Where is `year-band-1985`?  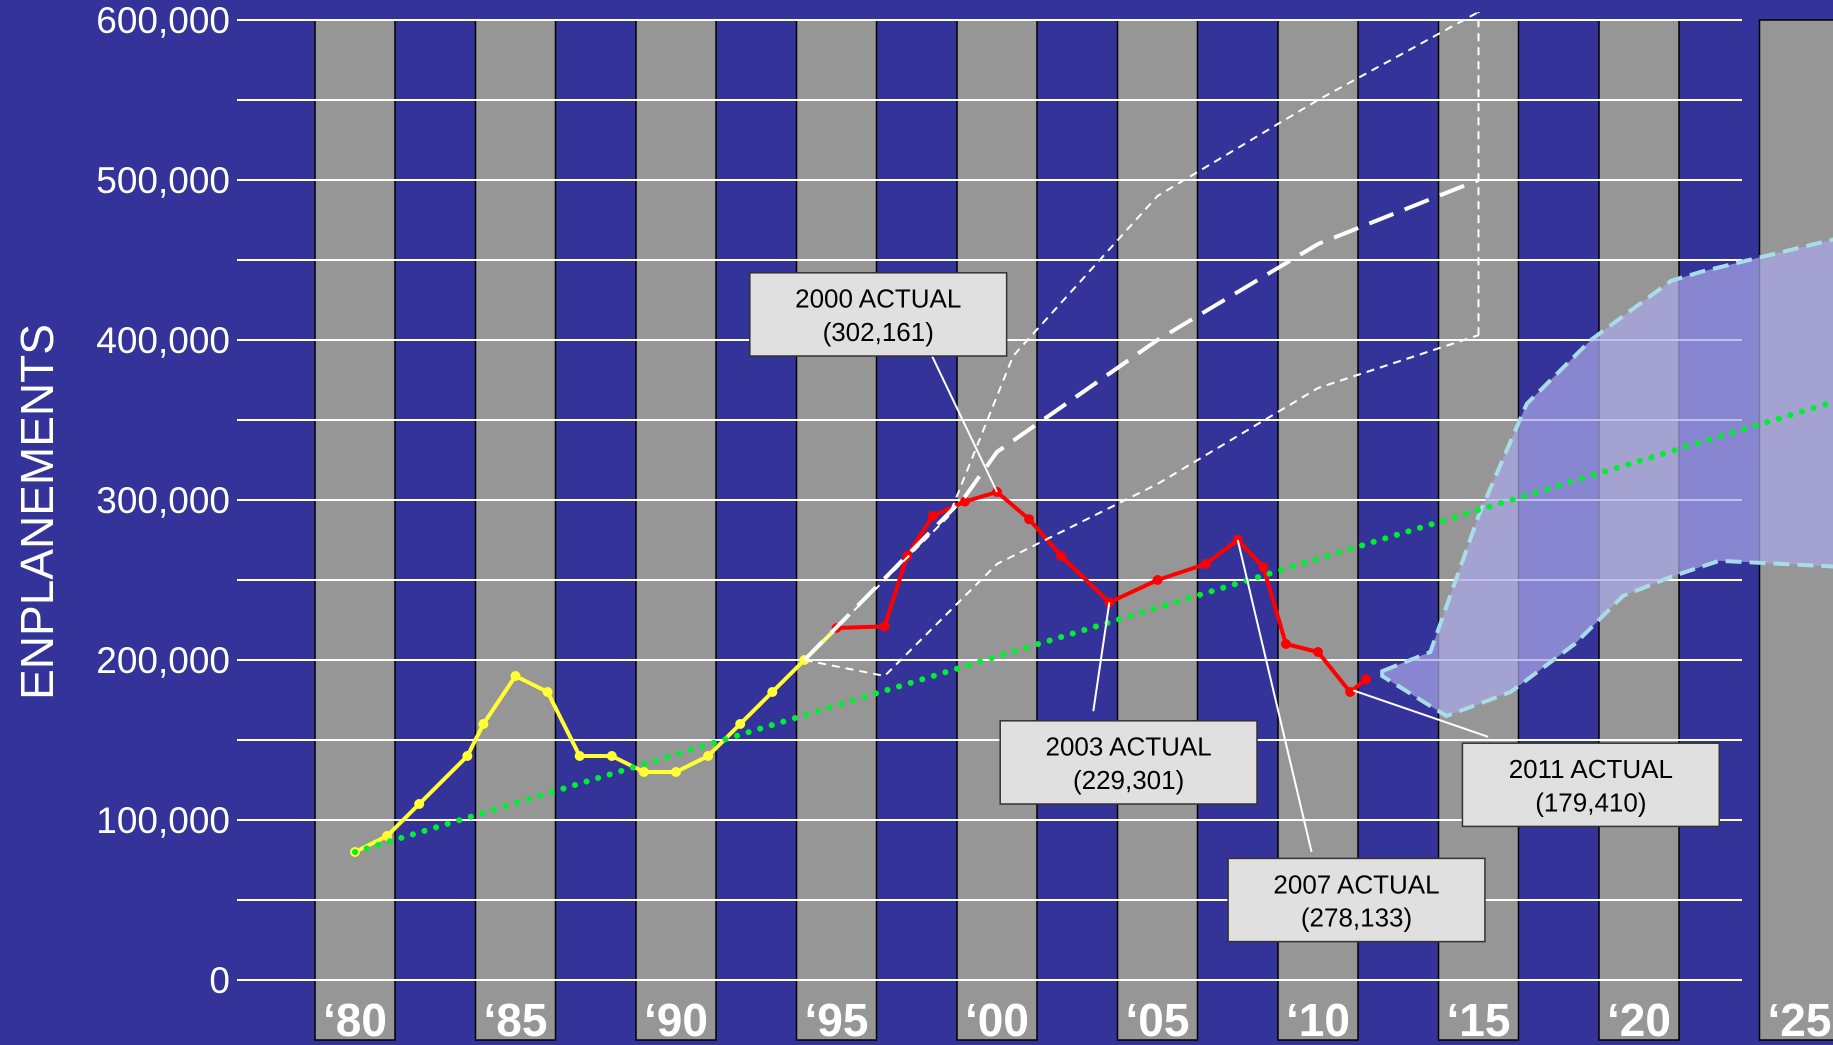
year-band-1985 is located at coordinates (515, 530).